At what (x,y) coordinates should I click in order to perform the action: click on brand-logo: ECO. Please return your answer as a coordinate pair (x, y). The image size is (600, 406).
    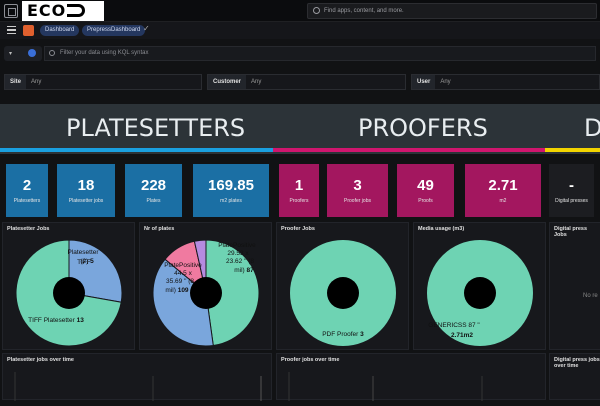
    Looking at the image, I should click on (63, 11).